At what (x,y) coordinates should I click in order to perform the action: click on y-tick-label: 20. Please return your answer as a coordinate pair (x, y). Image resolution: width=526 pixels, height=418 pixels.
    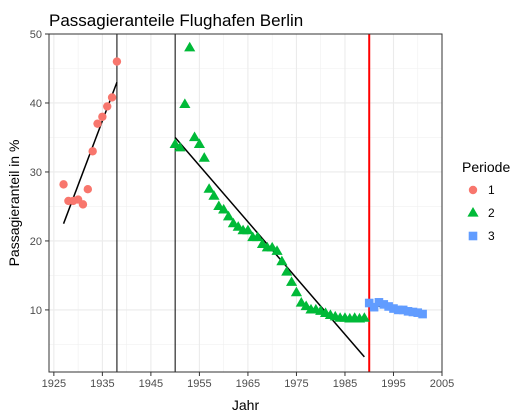
    Looking at the image, I should click on (36, 242).